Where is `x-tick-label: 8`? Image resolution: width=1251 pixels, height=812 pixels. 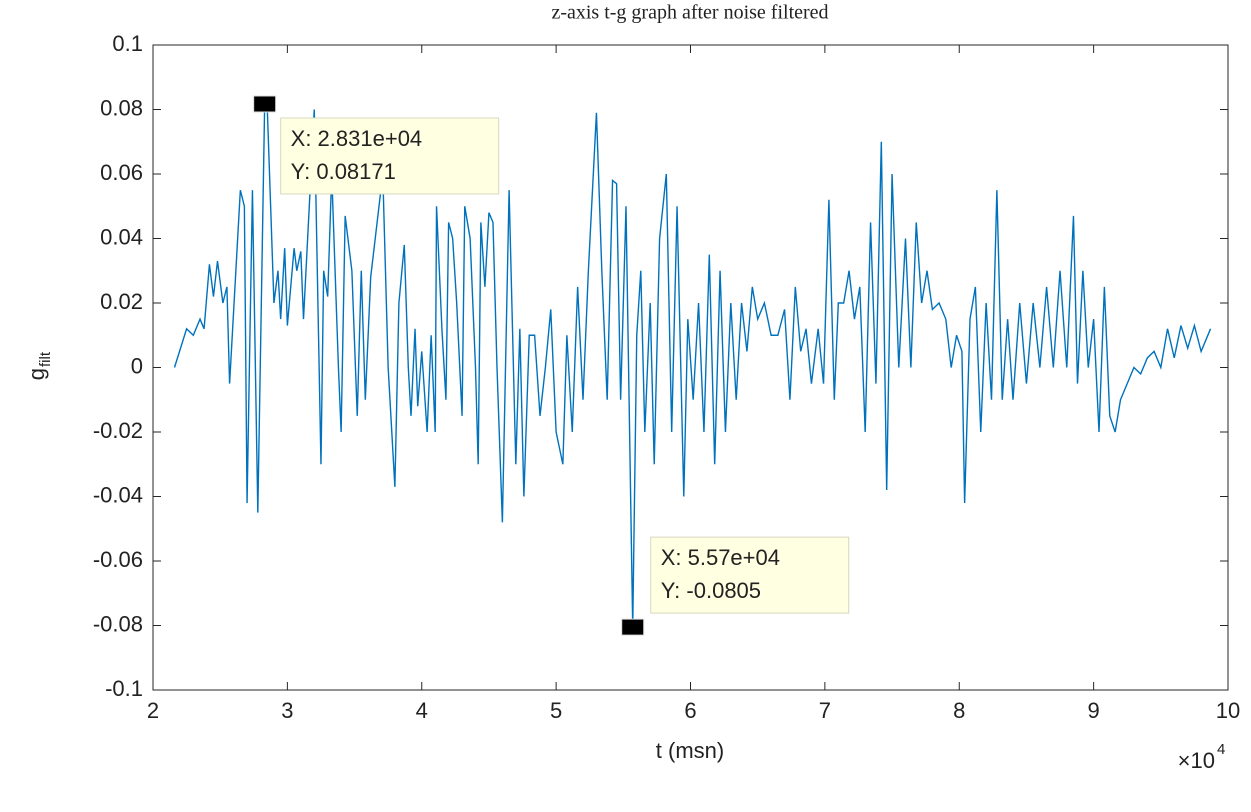 x-tick-label: 8 is located at coordinates (959, 710).